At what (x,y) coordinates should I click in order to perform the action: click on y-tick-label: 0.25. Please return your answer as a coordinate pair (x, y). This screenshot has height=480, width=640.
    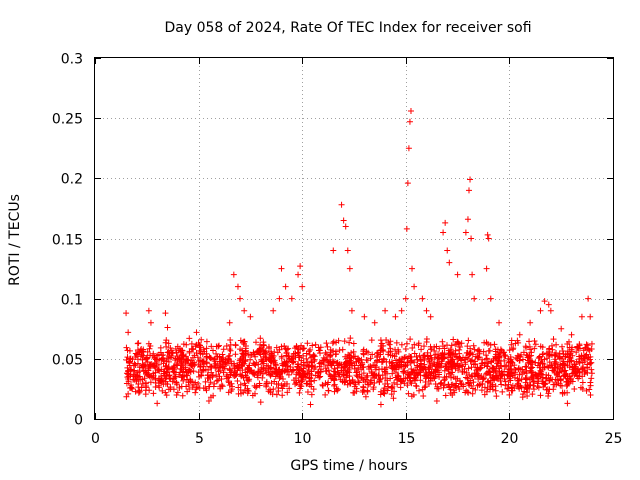
    Looking at the image, I should click on (67, 120).